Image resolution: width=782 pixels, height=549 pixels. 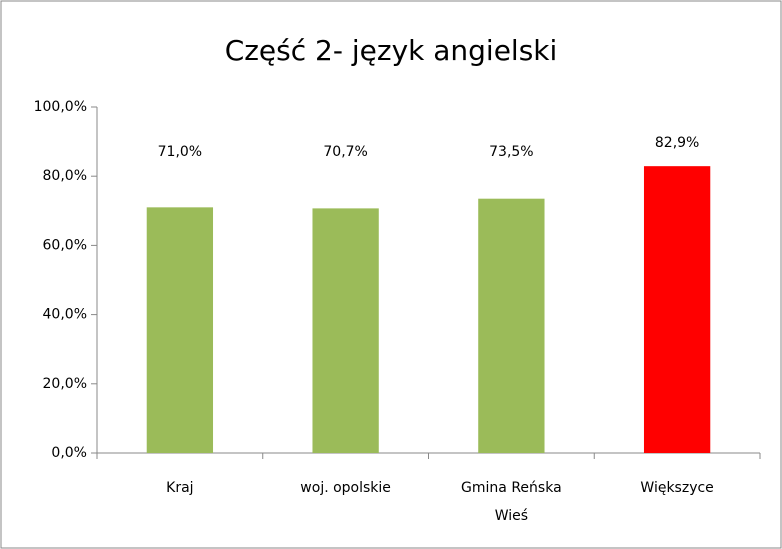 I want to click on value-label: 71,0%, so click(x=180, y=152).